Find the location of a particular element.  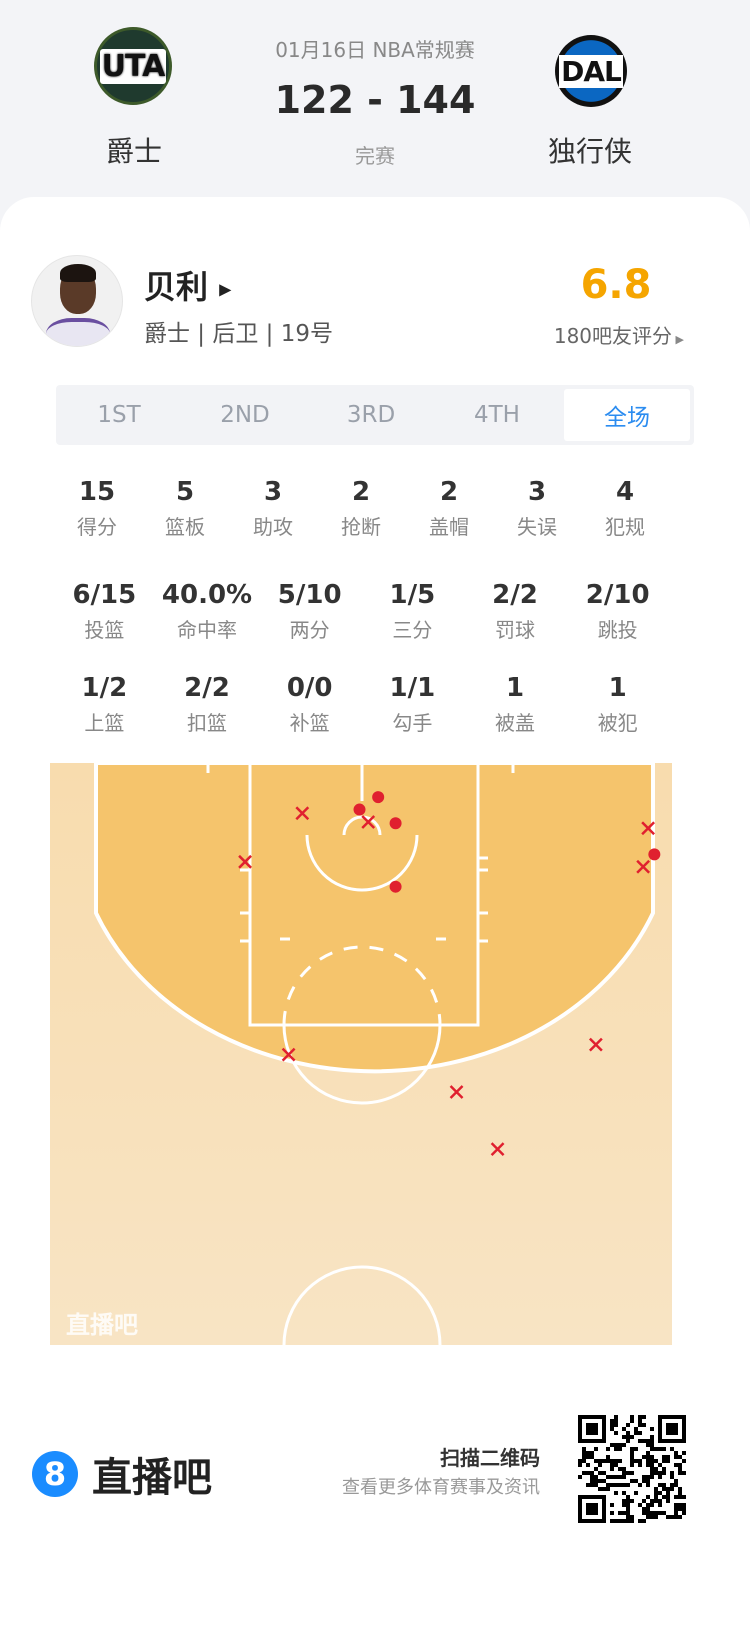

stat-value: 1/2 is located at coordinates (104, 688).